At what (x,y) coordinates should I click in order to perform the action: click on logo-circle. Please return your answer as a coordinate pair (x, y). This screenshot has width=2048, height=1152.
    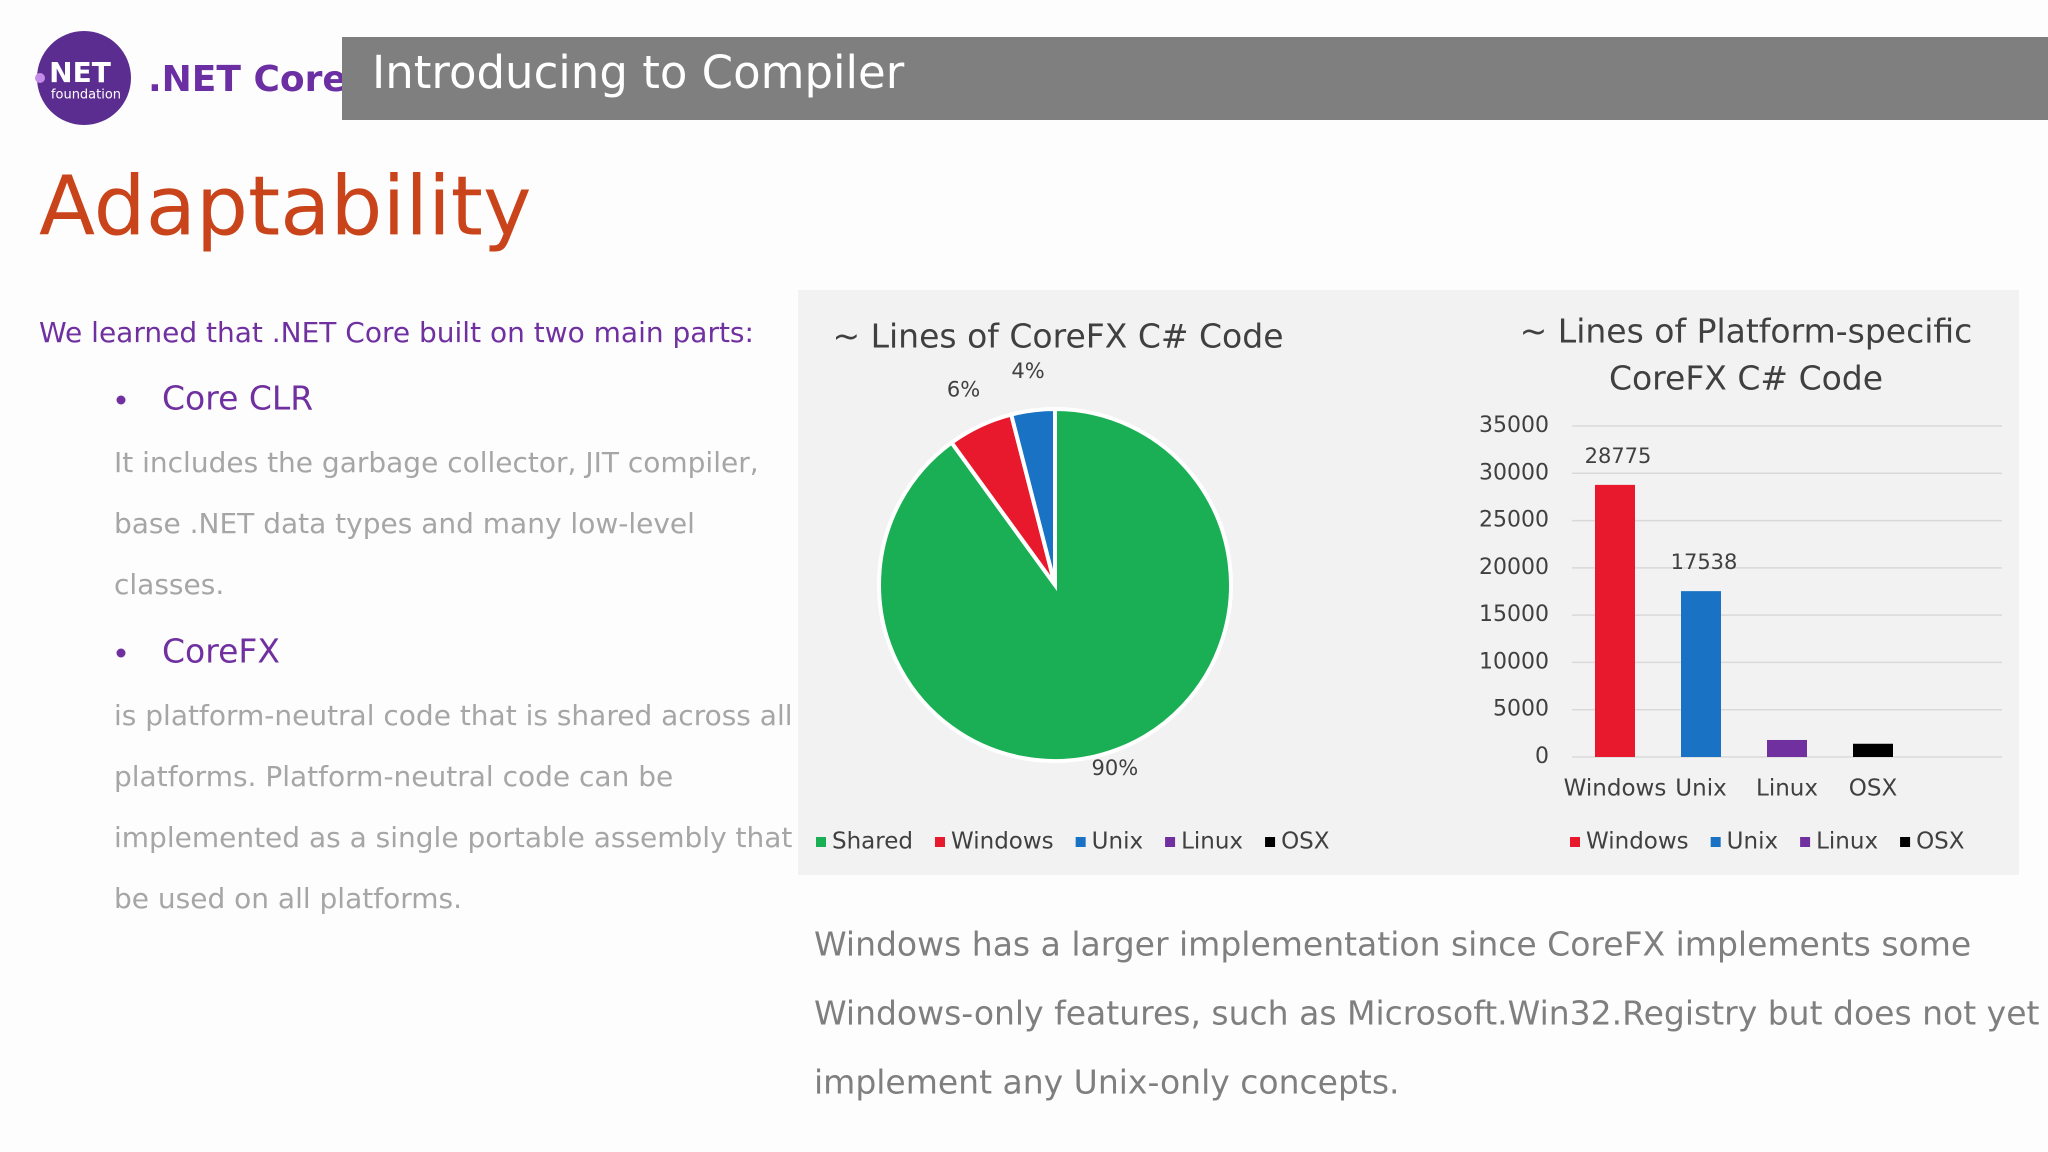
    Looking at the image, I should click on (84, 78).